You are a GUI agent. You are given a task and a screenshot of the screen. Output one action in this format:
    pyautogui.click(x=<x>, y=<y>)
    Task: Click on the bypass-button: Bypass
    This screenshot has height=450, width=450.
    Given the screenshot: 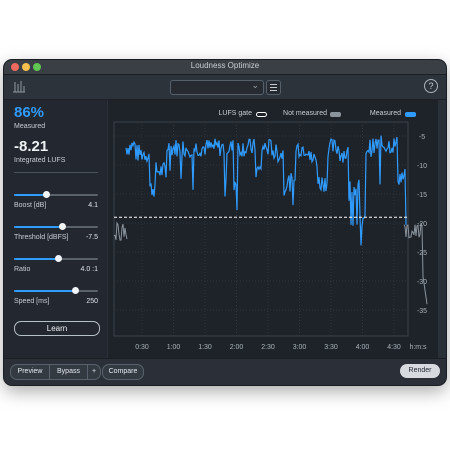 What is the action you would take?
    pyautogui.click(x=68, y=372)
    